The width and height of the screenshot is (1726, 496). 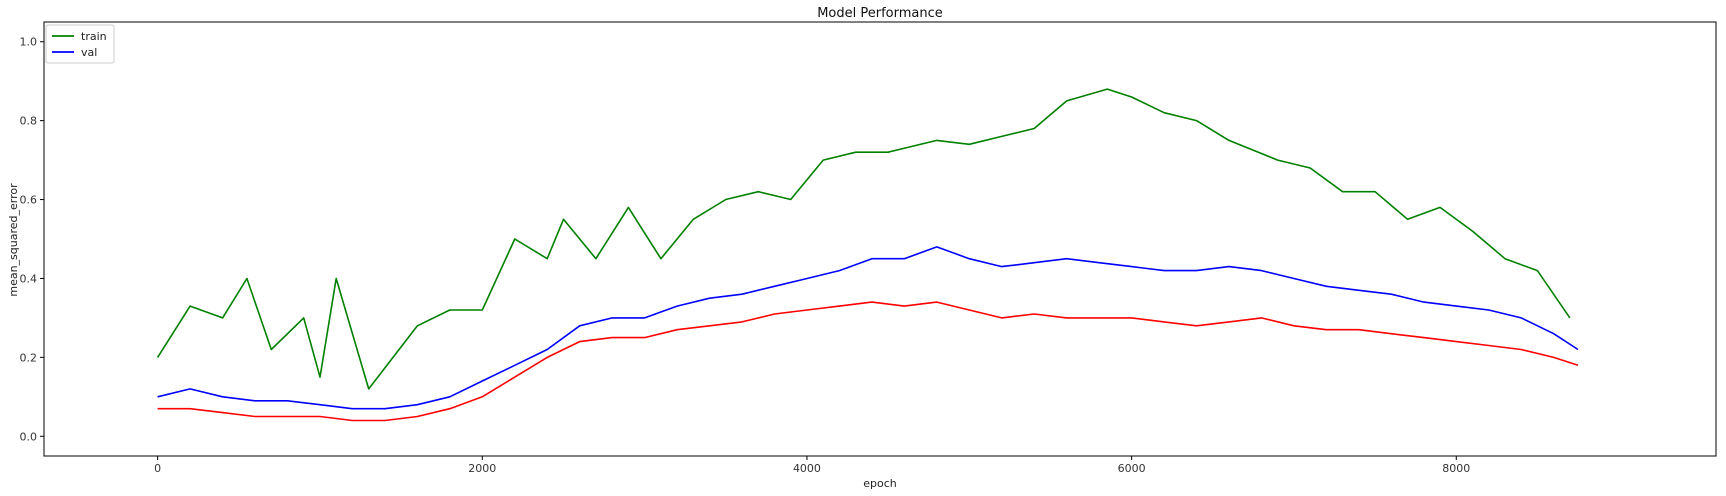 I want to click on legend-label-val: val, so click(x=89, y=52).